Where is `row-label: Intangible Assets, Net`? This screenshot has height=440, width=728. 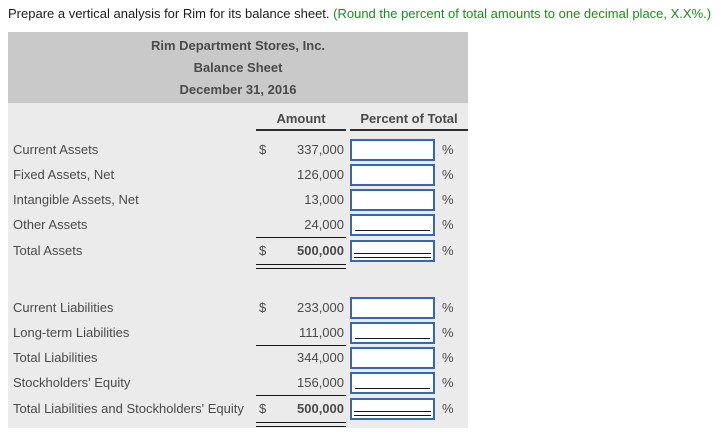
row-label: Intangible Assets, Net is located at coordinates (76, 199).